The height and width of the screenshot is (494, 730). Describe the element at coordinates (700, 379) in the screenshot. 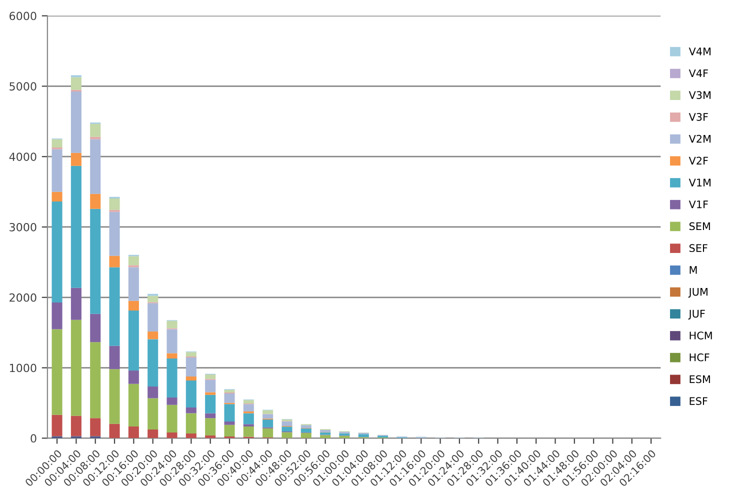

I see `legend-label: ESM` at that location.